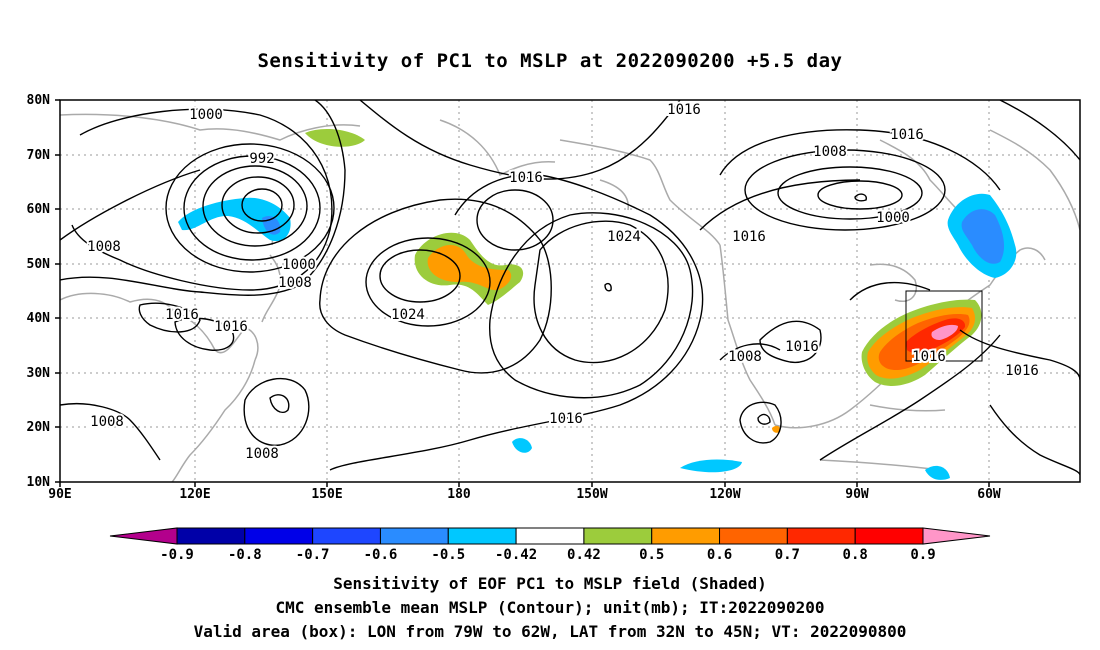 Image resolution: width=1100 pixels, height=650 pixels. What do you see at coordinates (724, 494) in the screenshot?
I see `lon-label: 120W` at bounding box center [724, 494].